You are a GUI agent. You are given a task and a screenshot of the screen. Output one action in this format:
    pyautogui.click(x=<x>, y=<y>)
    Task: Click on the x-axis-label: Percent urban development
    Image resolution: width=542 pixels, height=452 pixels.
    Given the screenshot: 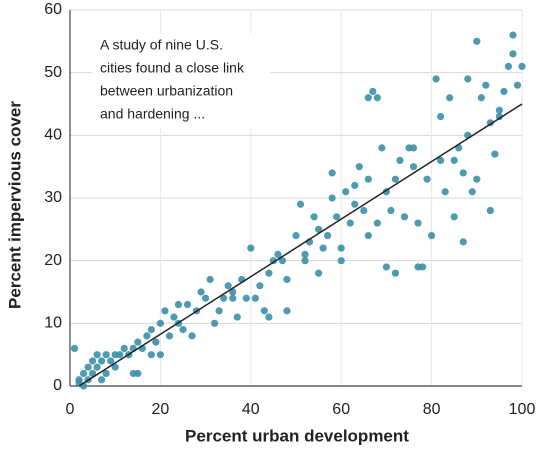 What is the action you would take?
    pyautogui.click(x=297, y=435)
    